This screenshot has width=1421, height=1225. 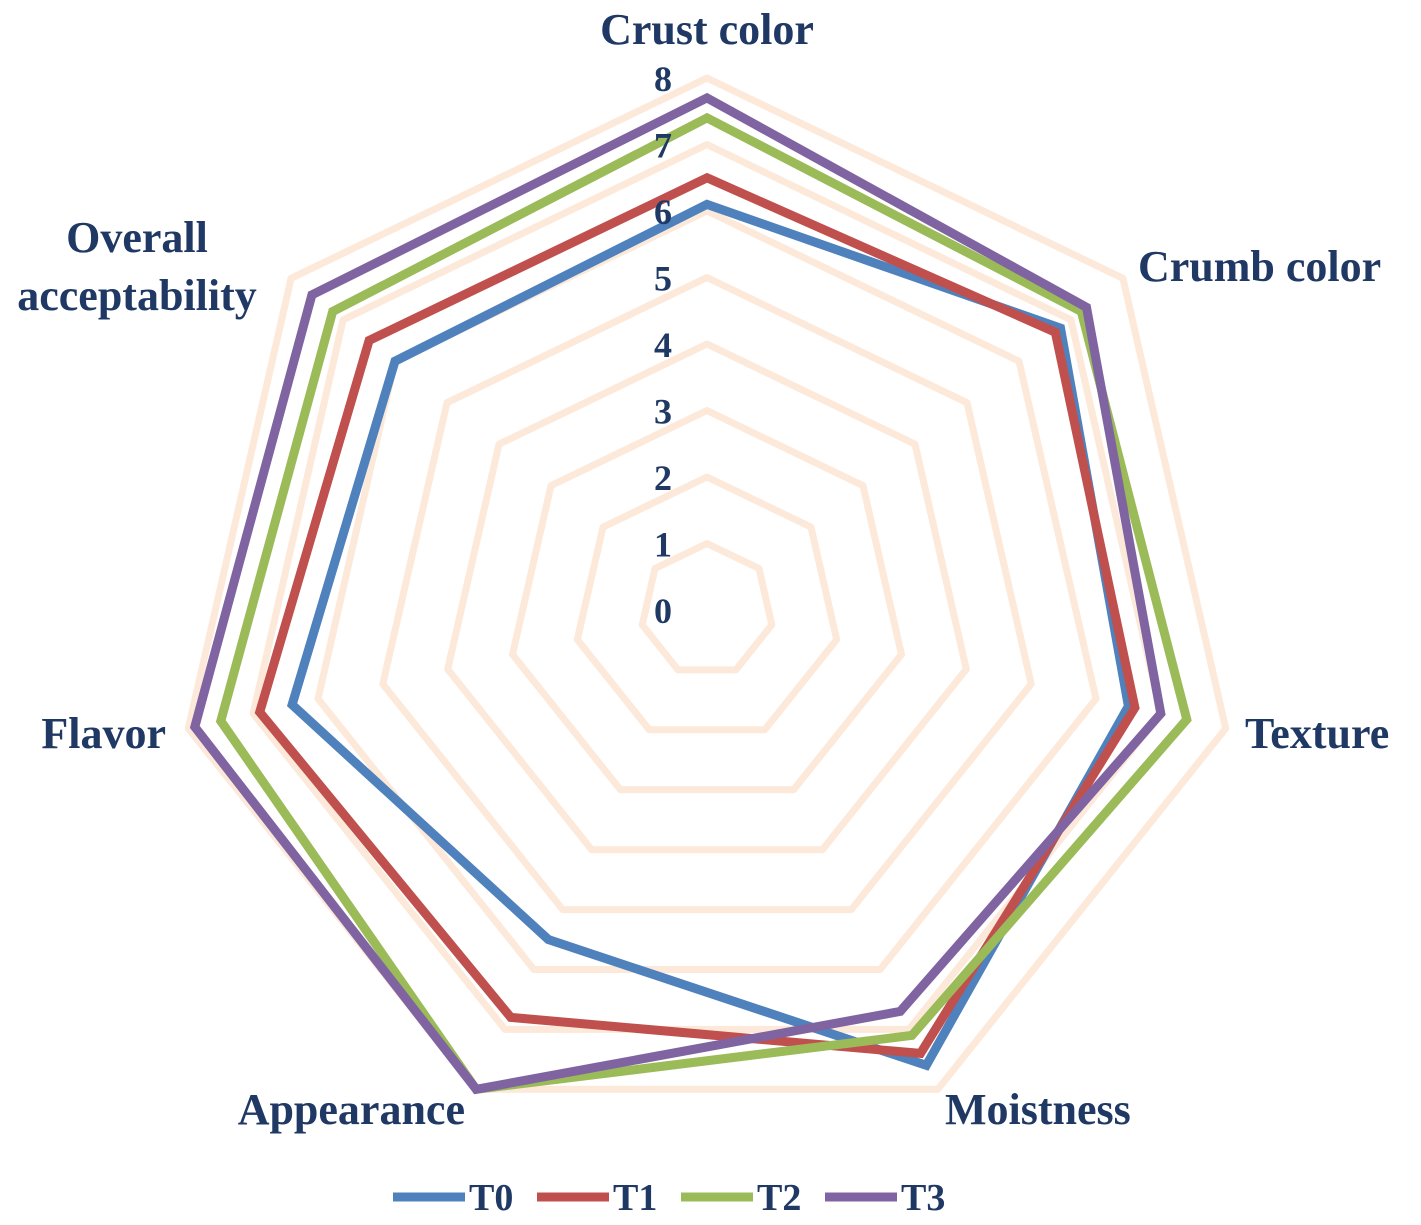 I want to click on tick-label: 2, so click(x=663, y=478).